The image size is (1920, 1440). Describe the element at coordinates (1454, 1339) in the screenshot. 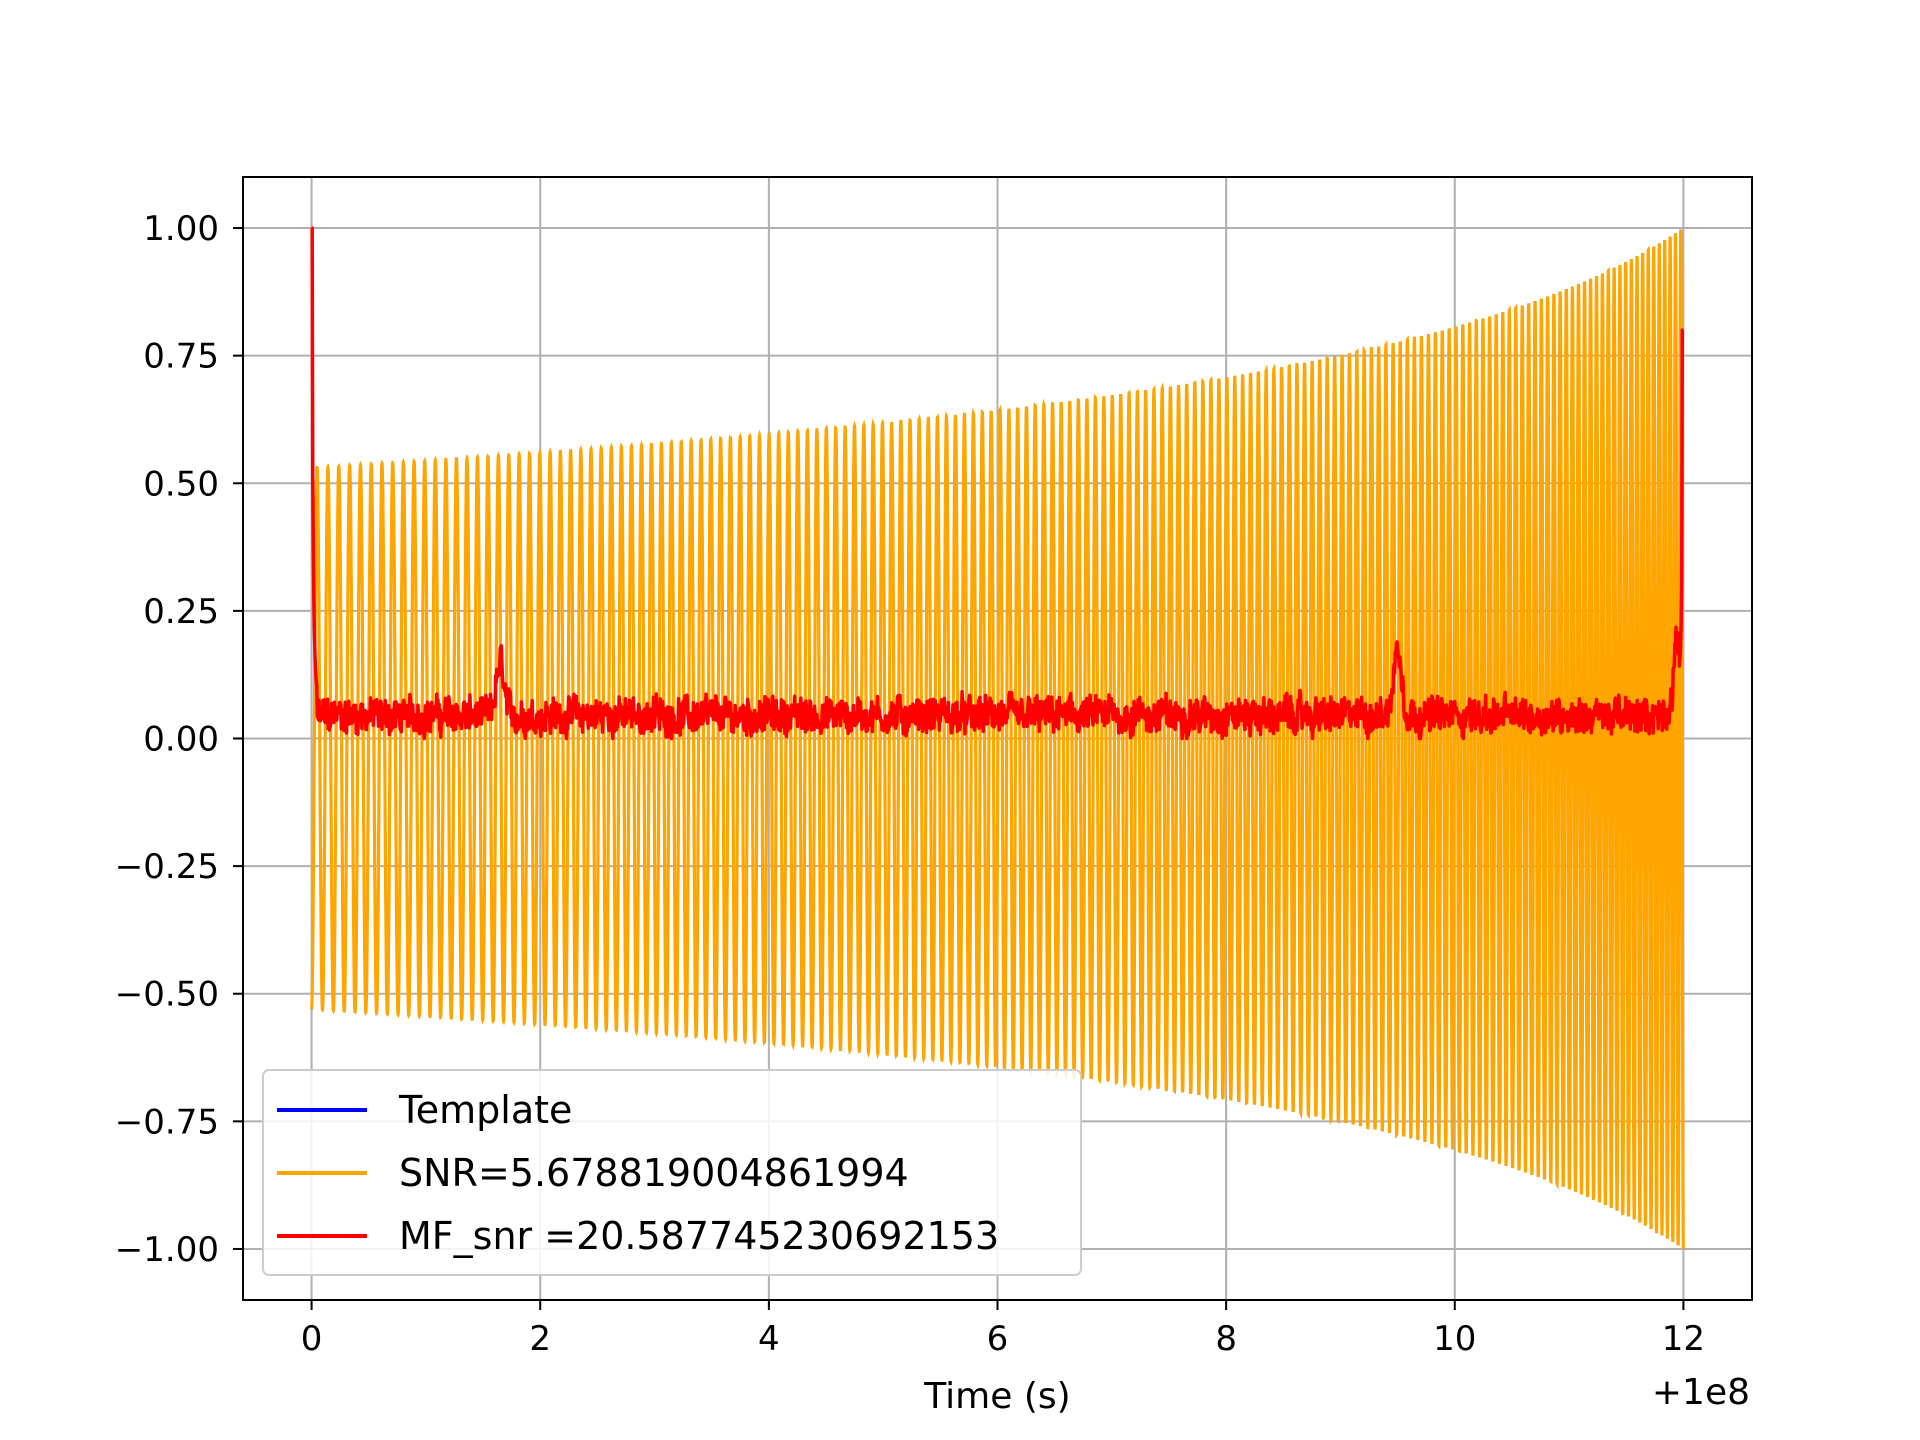

I see `x-tick-label: 10` at that location.